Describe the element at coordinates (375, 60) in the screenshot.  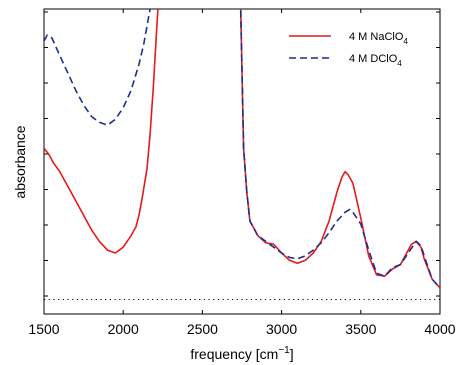
I see `legend-label-dclo4: 4 M DClO4` at that location.